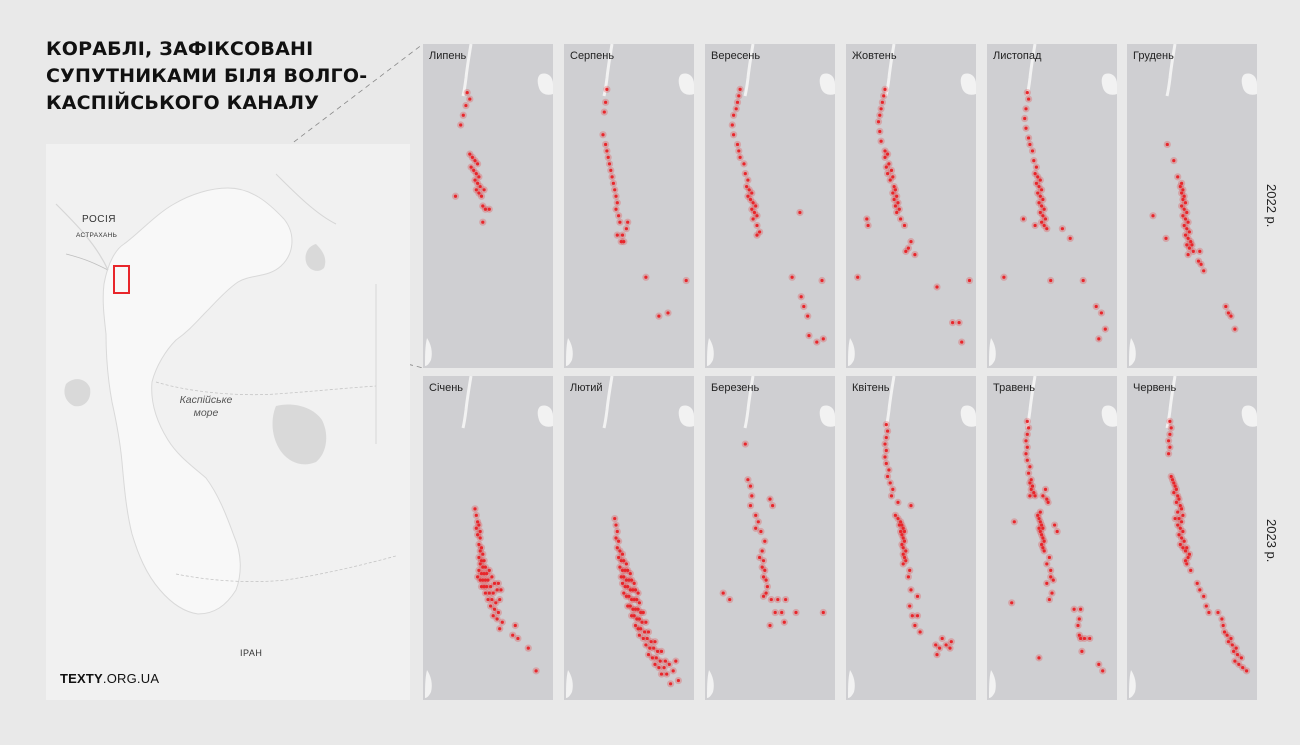 Image resolution: width=1300 pixels, height=745 pixels. Describe the element at coordinates (827, 416) in the screenshot. I see `island-shape` at that location.